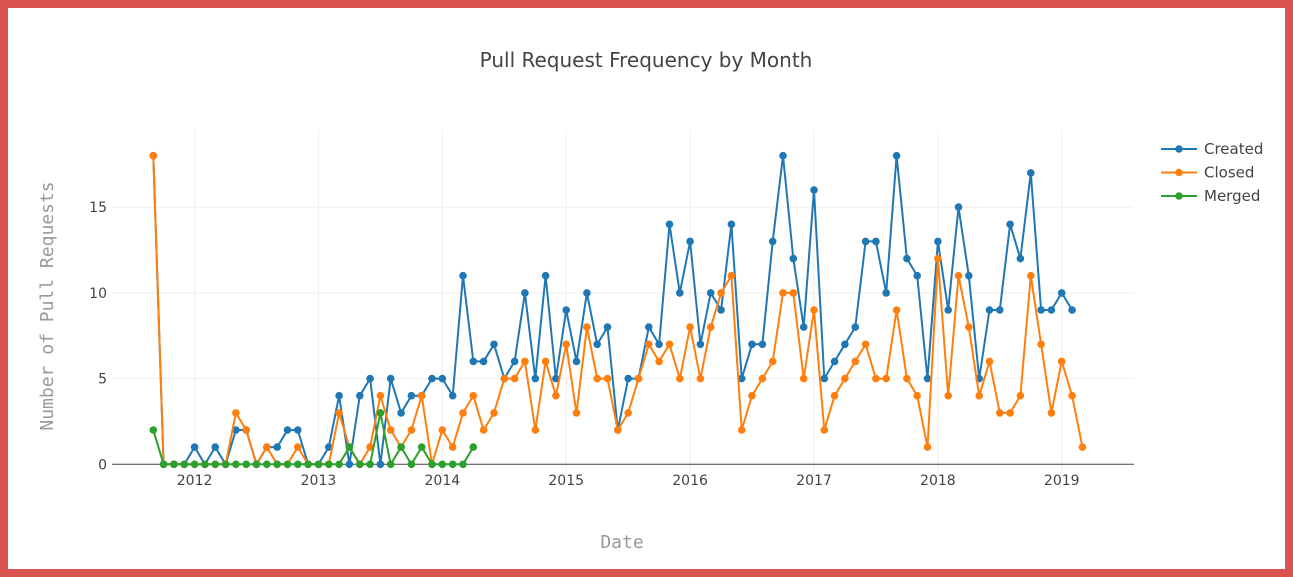 The image size is (1293, 577). I want to click on y-tick-label: 0, so click(102, 465).